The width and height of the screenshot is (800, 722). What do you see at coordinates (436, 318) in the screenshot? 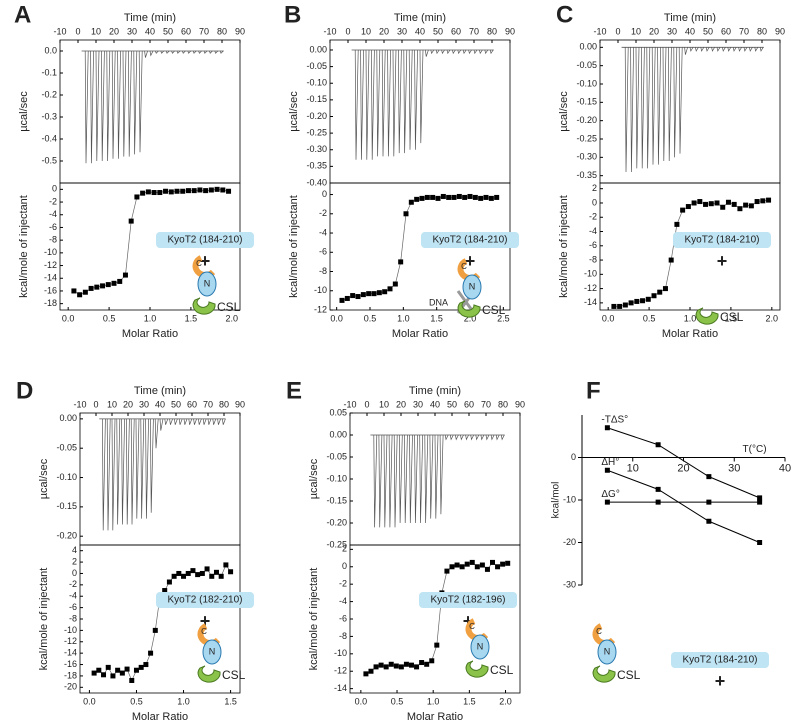
I see `x-tick-label: 1.5` at bounding box center [436, 318].